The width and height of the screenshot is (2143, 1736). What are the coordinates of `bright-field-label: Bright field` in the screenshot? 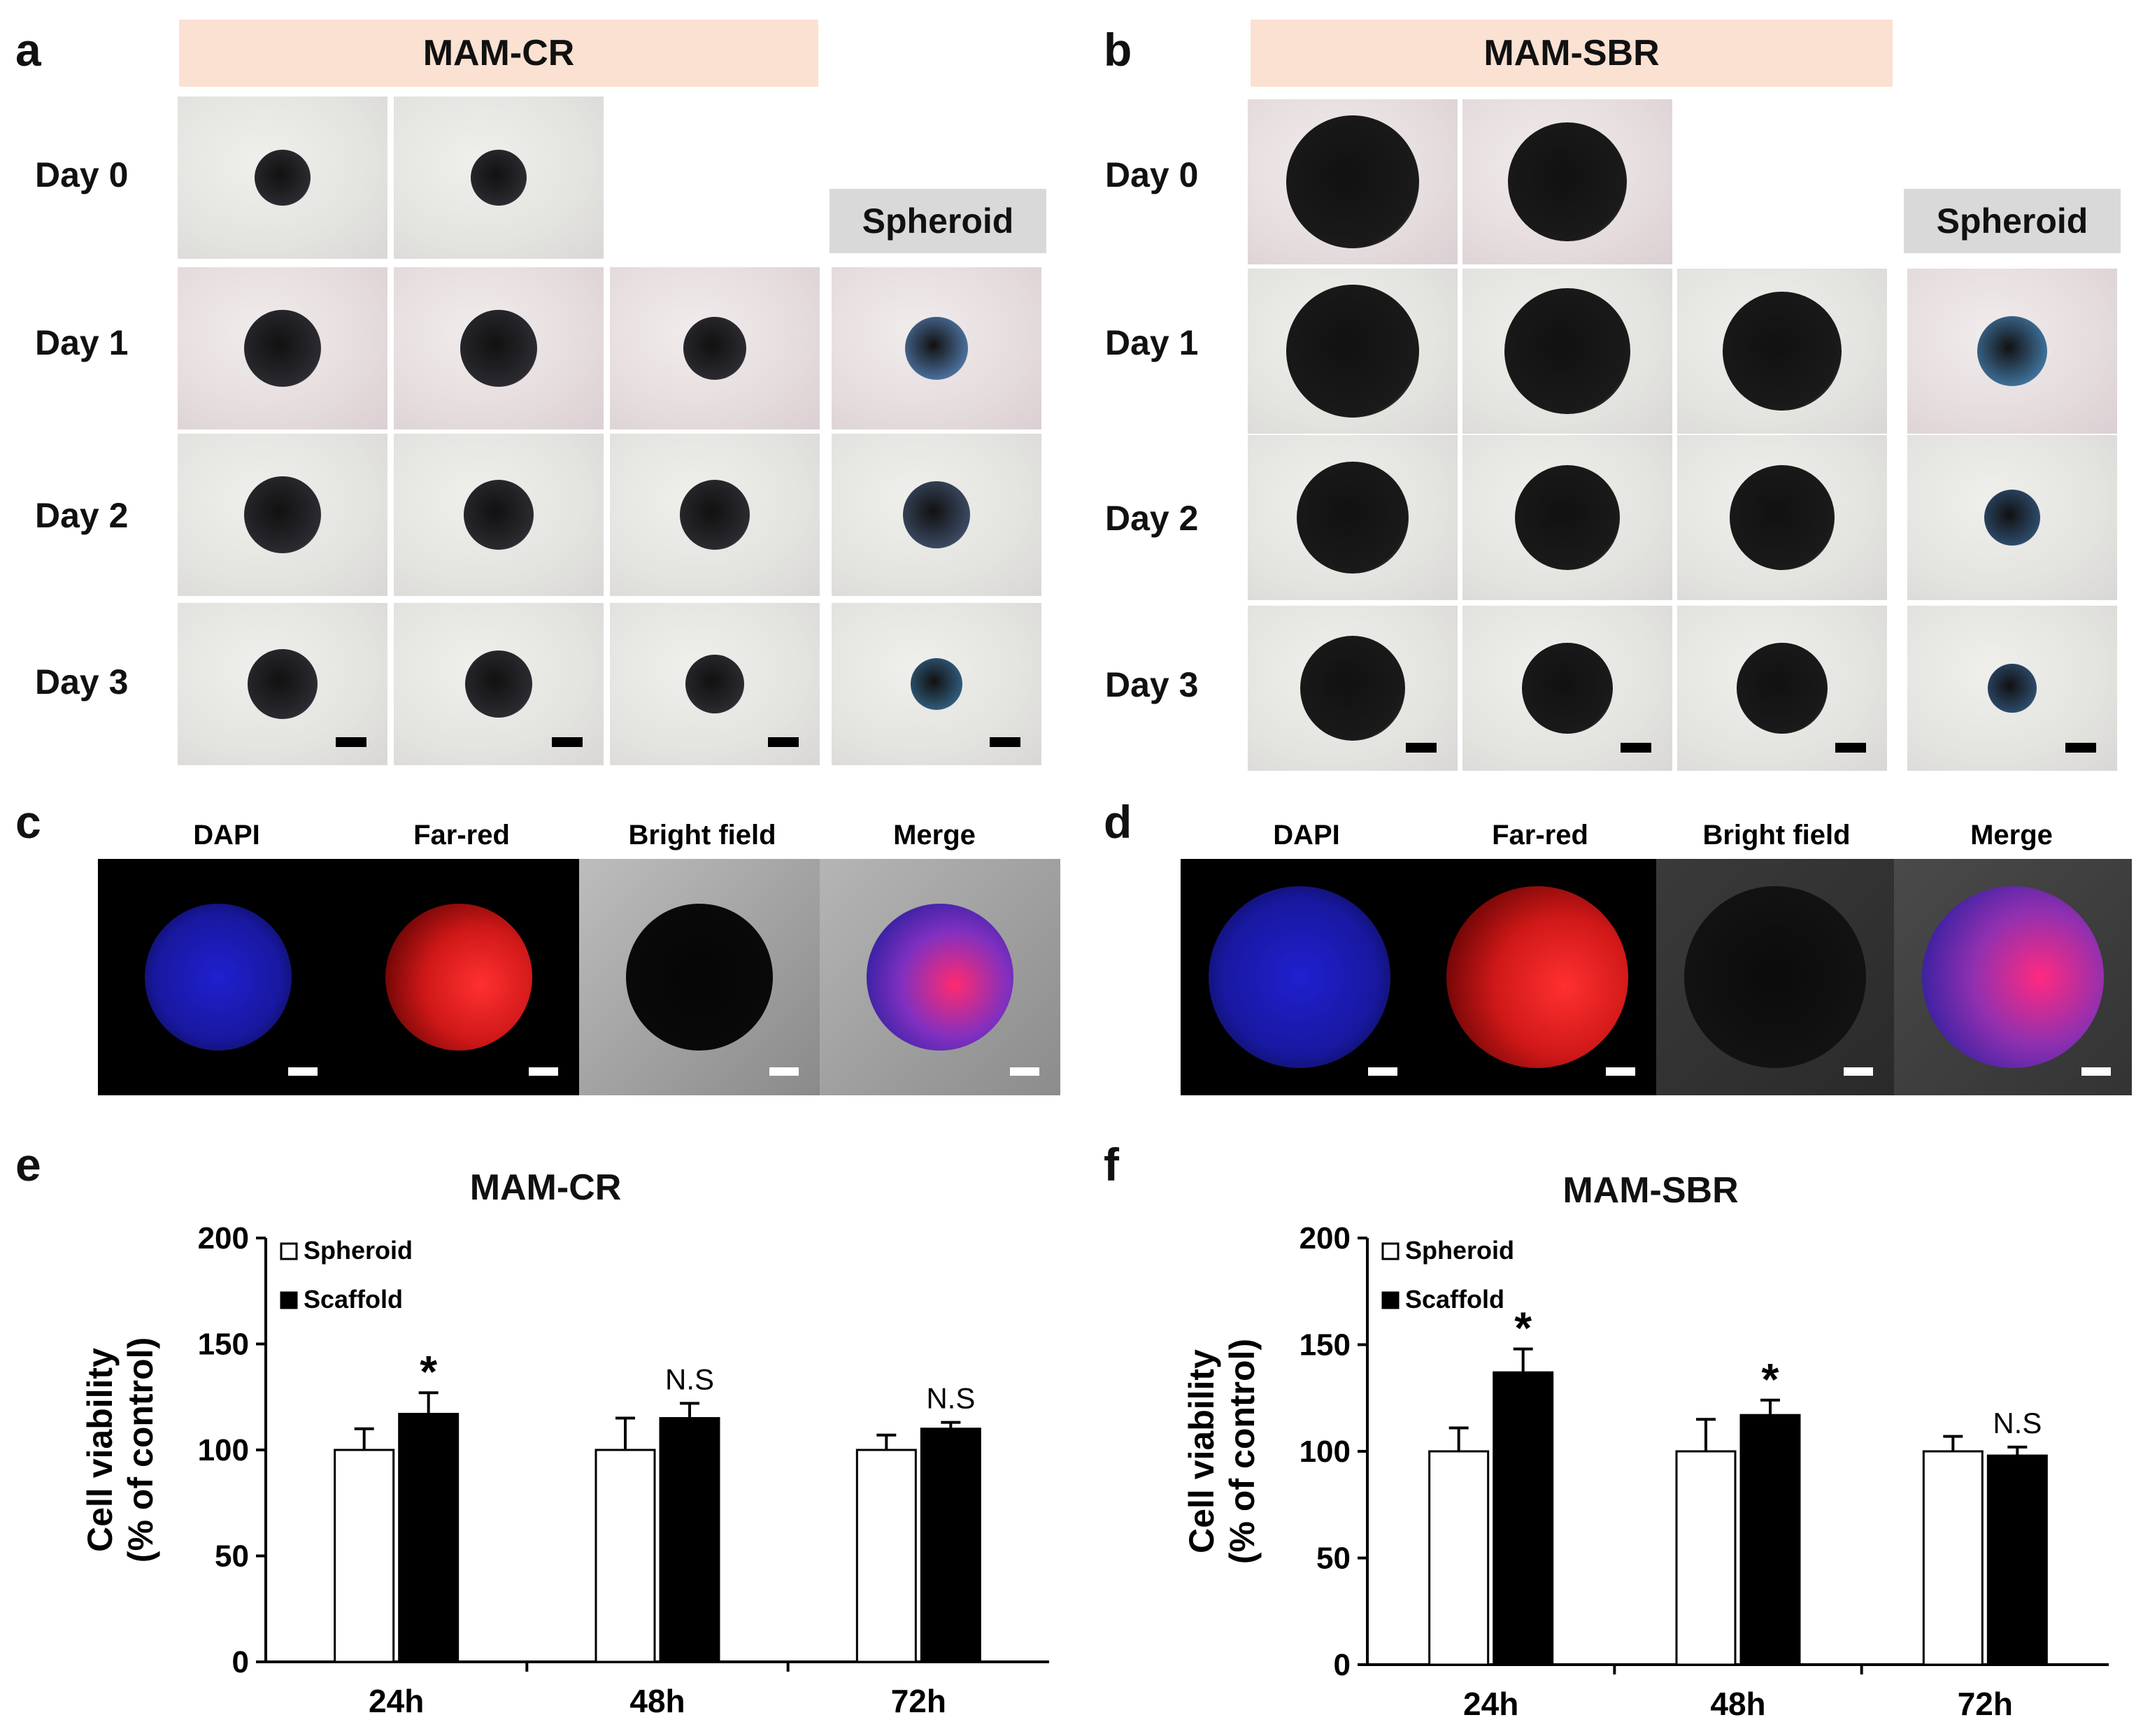 It's located at (702, 835).